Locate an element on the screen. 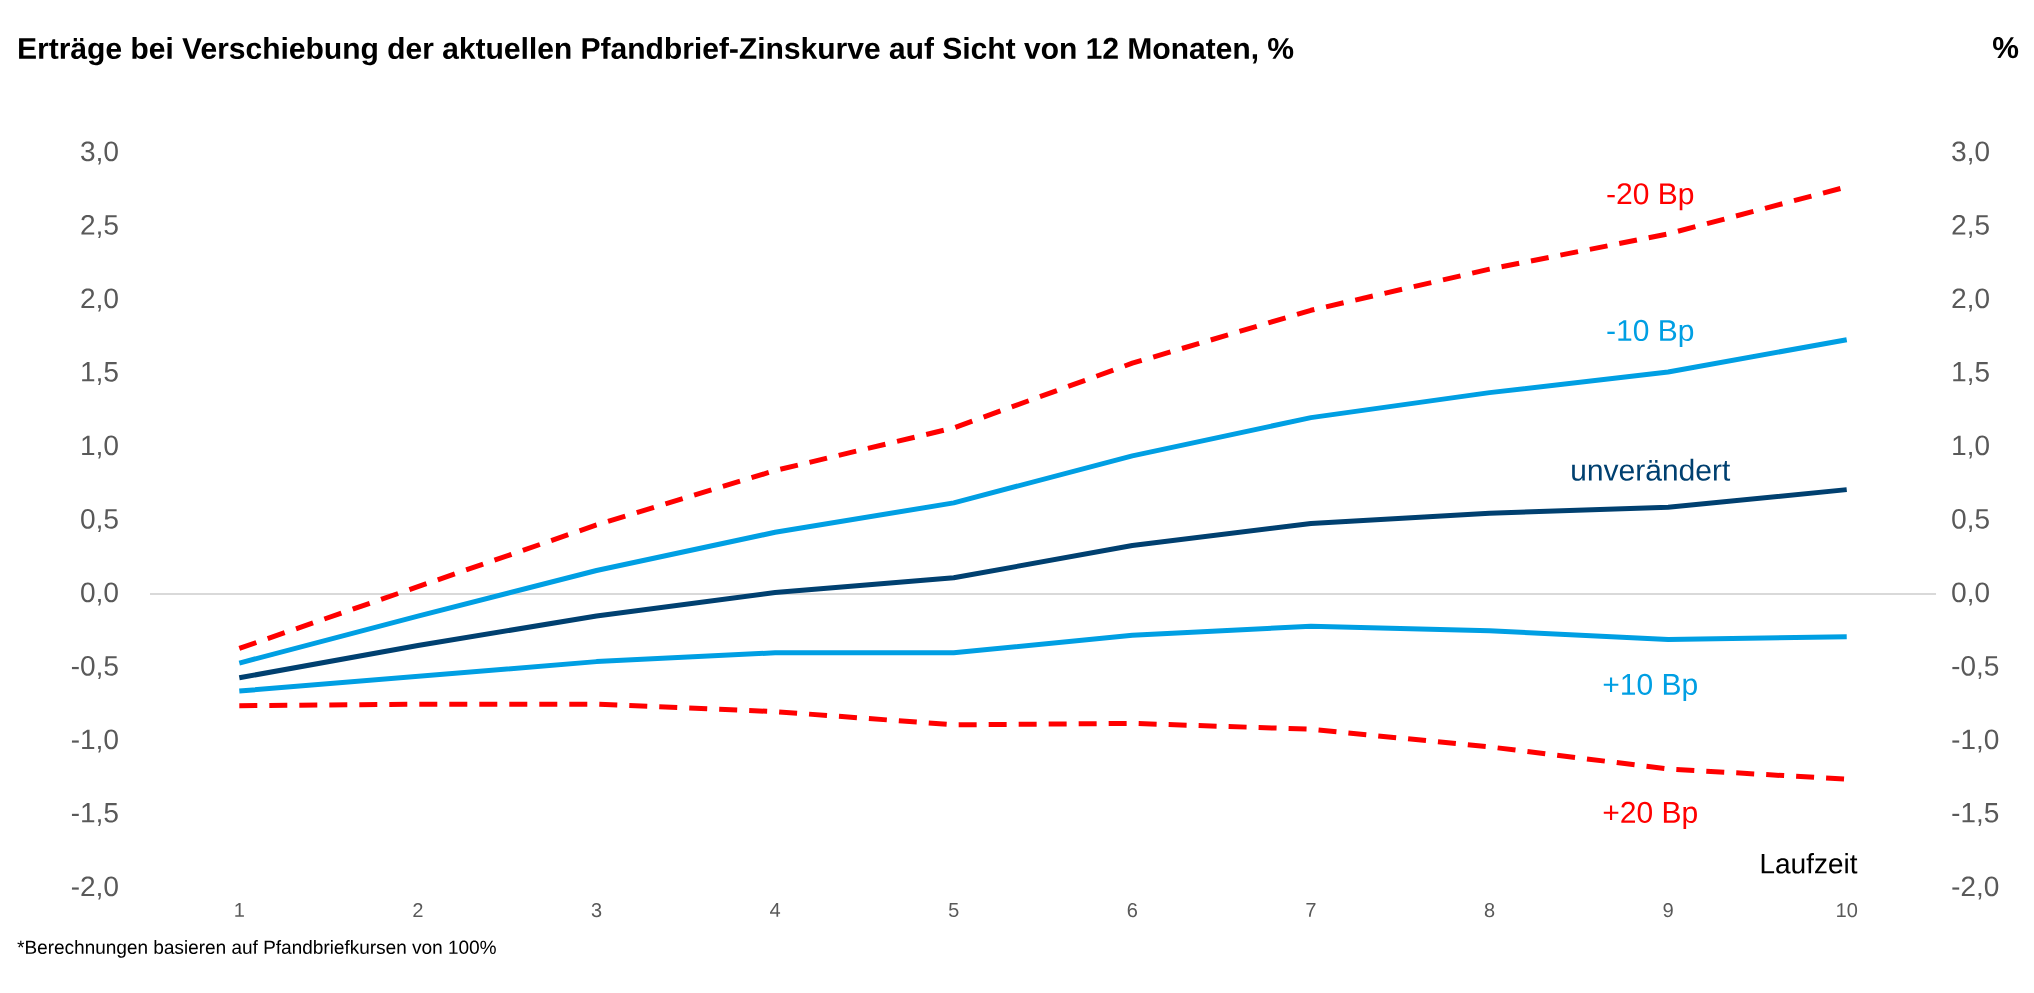 The image size is (2034, 993). y-tick-label: -0,5 is located at coordinates (94, 667).